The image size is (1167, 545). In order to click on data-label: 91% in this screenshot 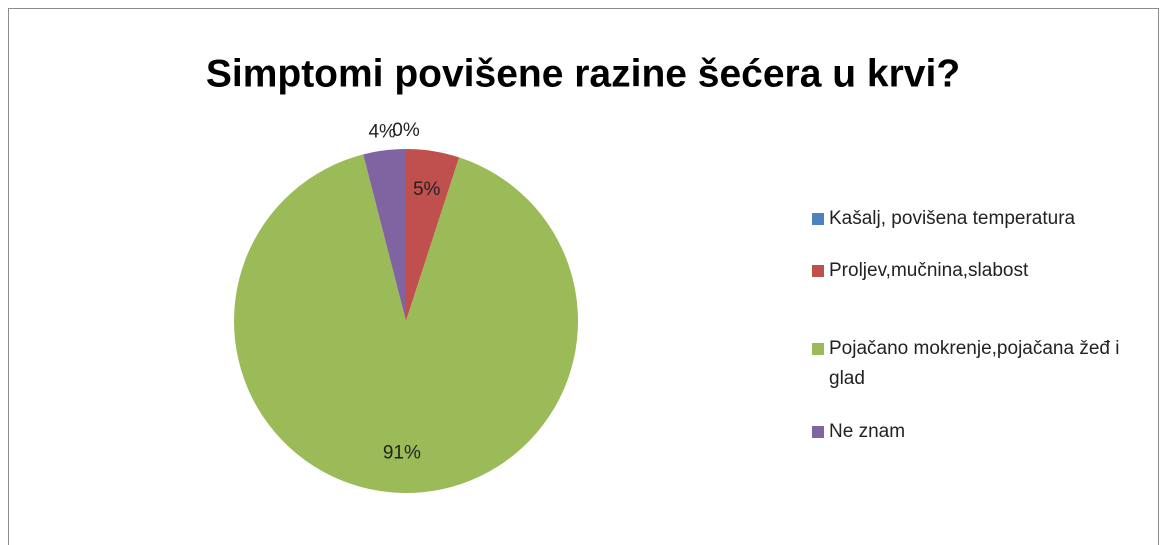, I will do `click(402, 452)`.